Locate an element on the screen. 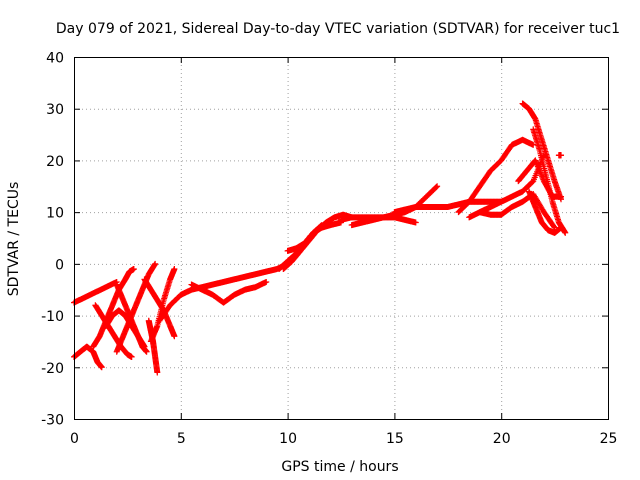 This screenshot has width=640, height=480. y-tick-label: -10 is located at coordinates (52, 317).